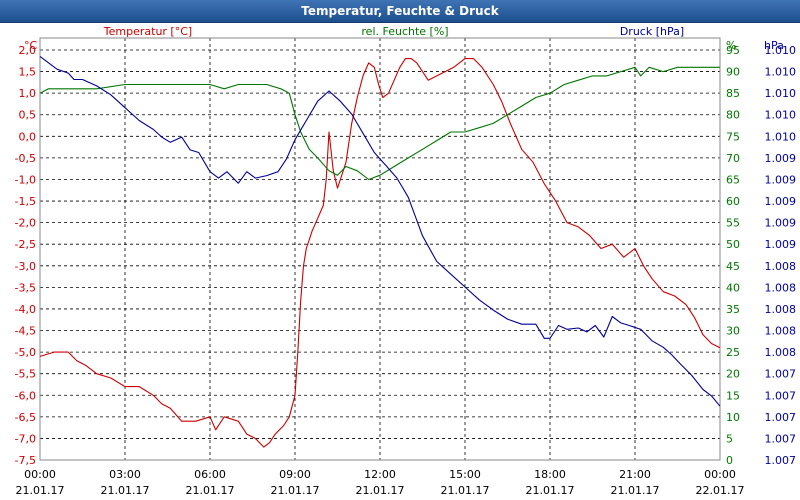 Image resolution: width=800 pixels, height=500 pixels. I want to click on humidity-tick-label: 90, so click(733, 72).